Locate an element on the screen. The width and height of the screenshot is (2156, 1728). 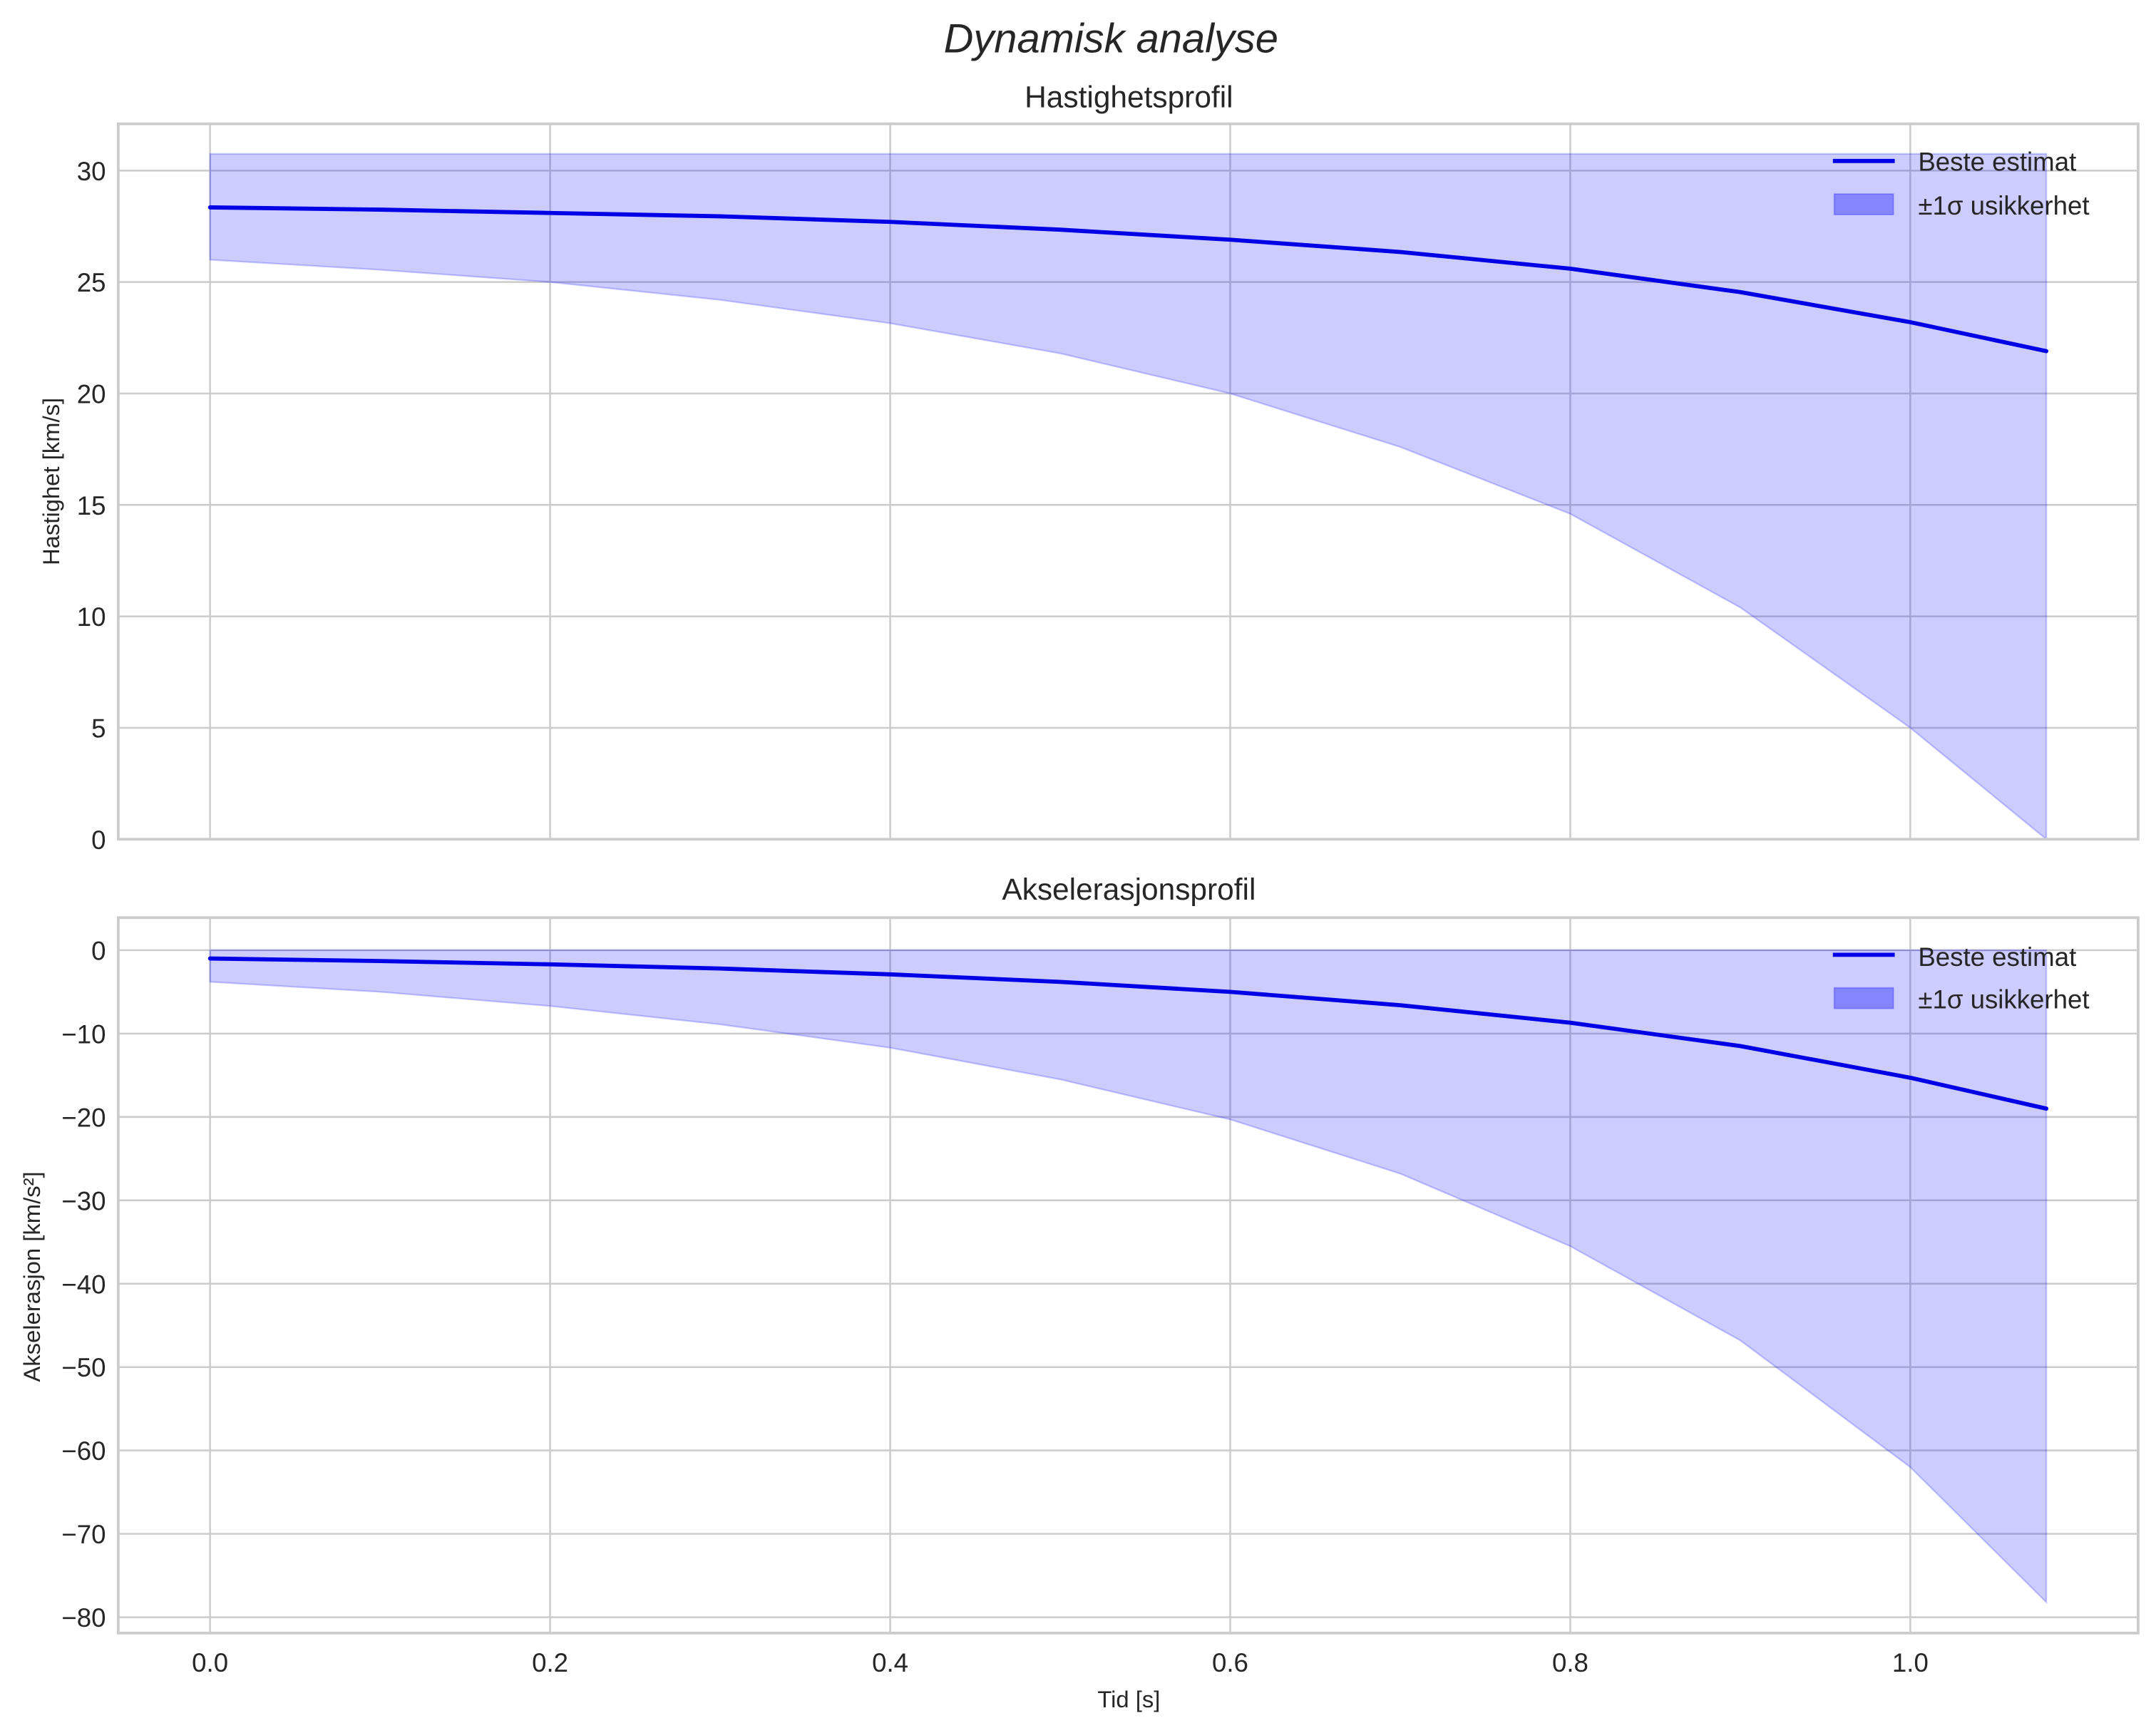
subplot-title: Hastighetsprofil is located at coordinates (1129, 97).